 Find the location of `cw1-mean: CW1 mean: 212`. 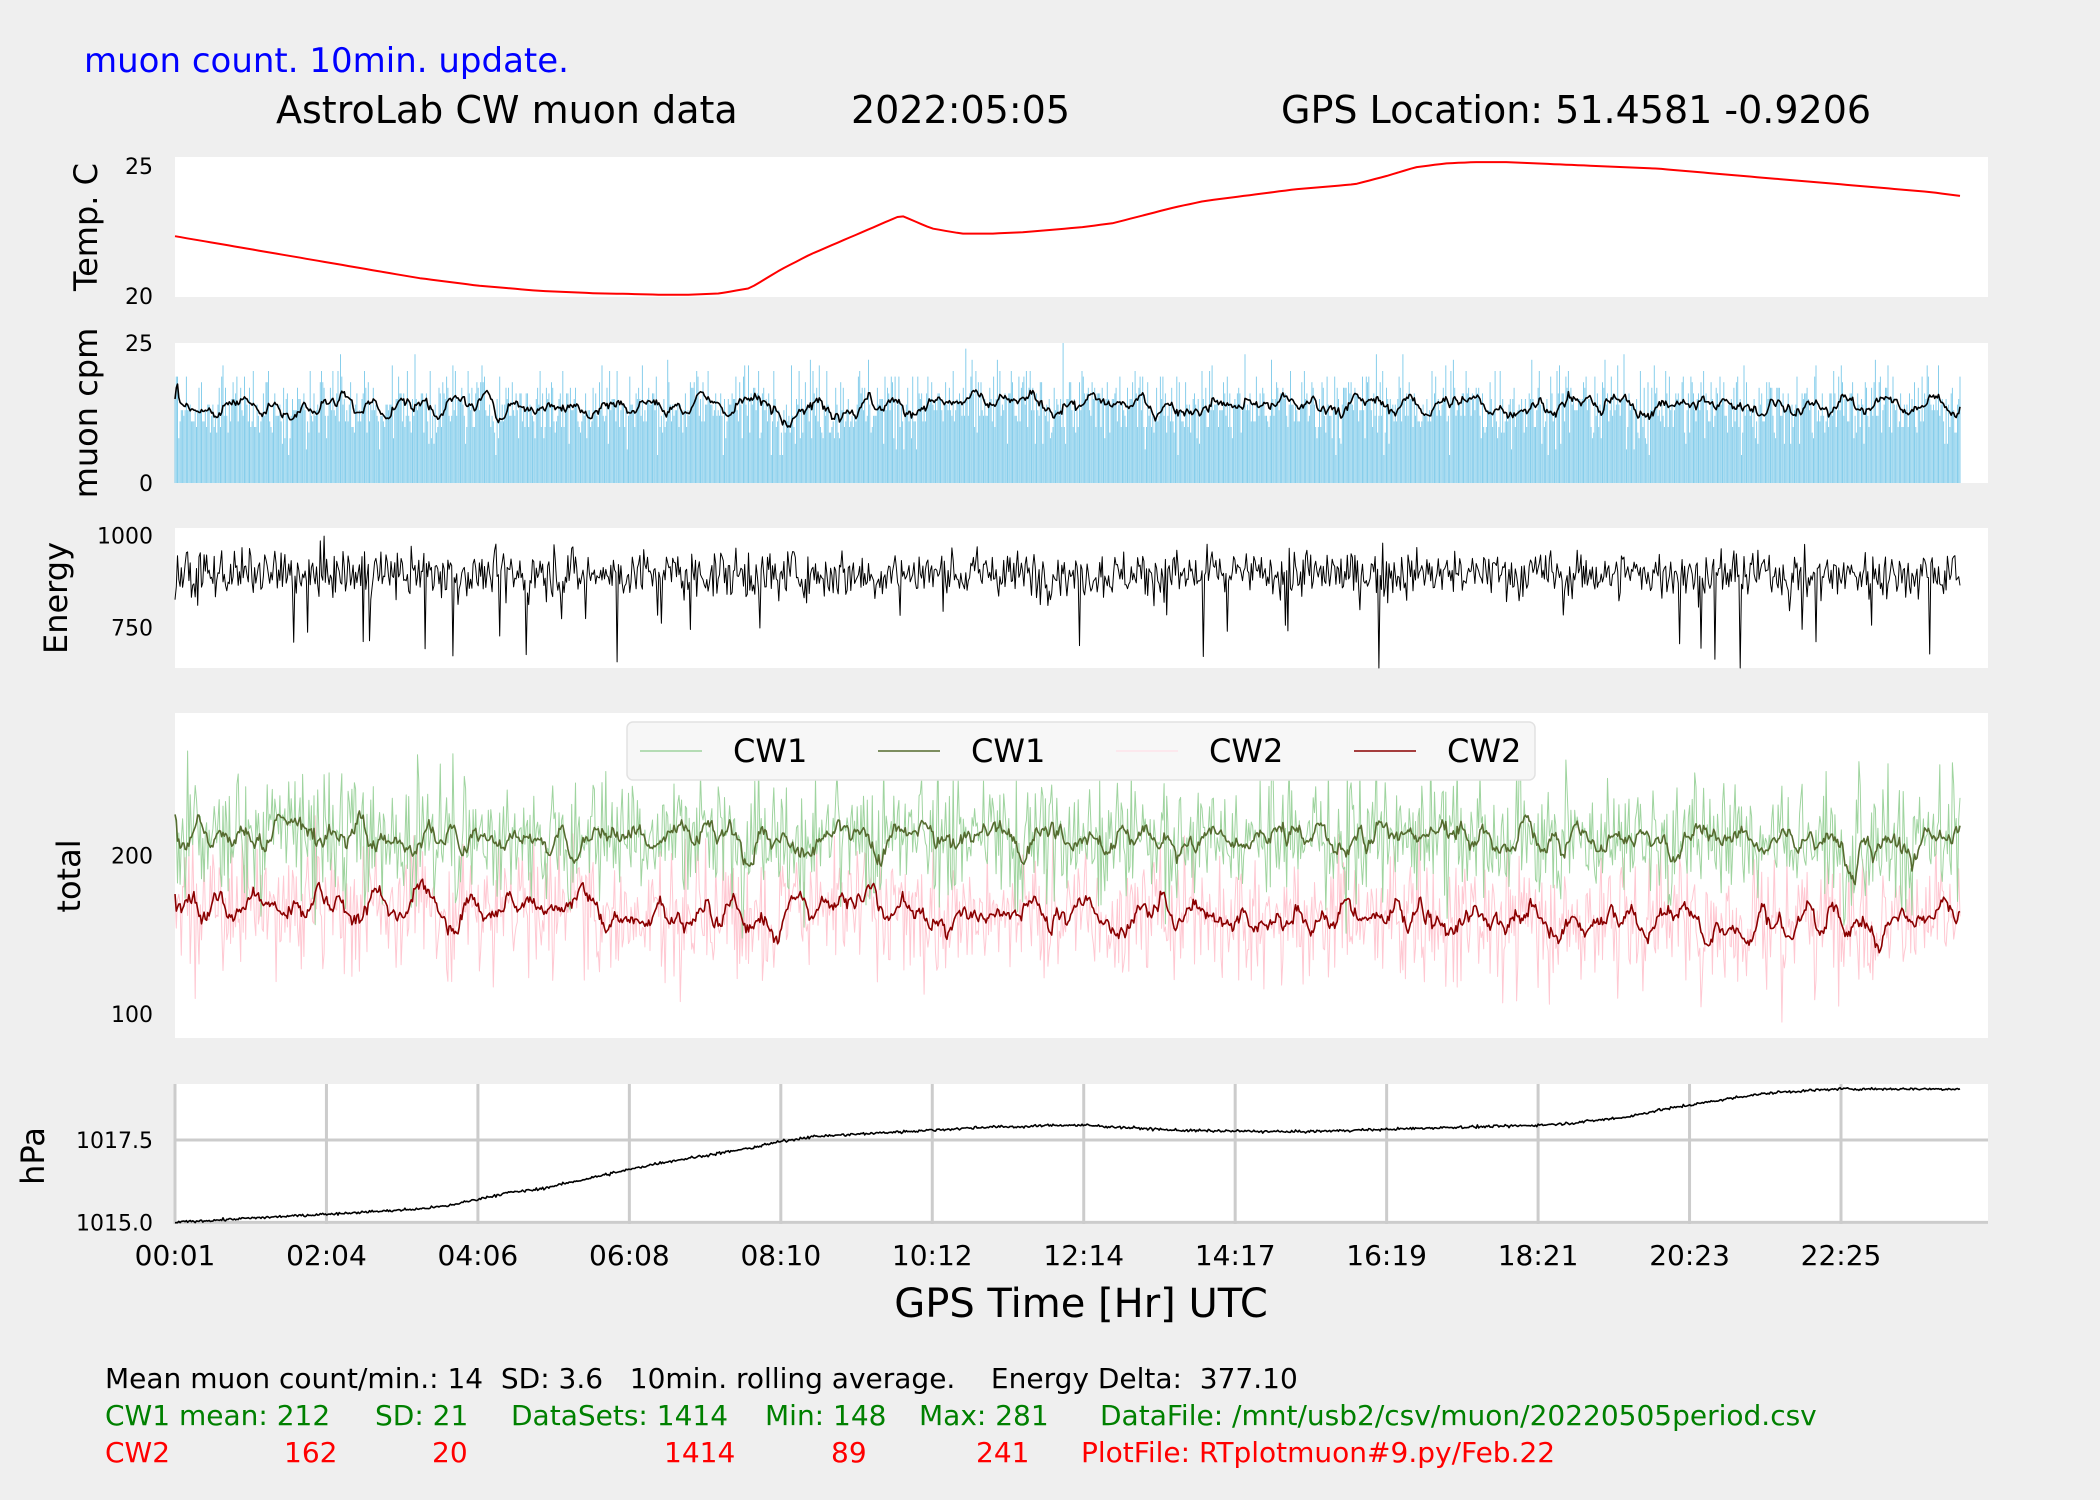

cw1-mean: CW1 mean: 212 is located at coordinates (218, 1415).